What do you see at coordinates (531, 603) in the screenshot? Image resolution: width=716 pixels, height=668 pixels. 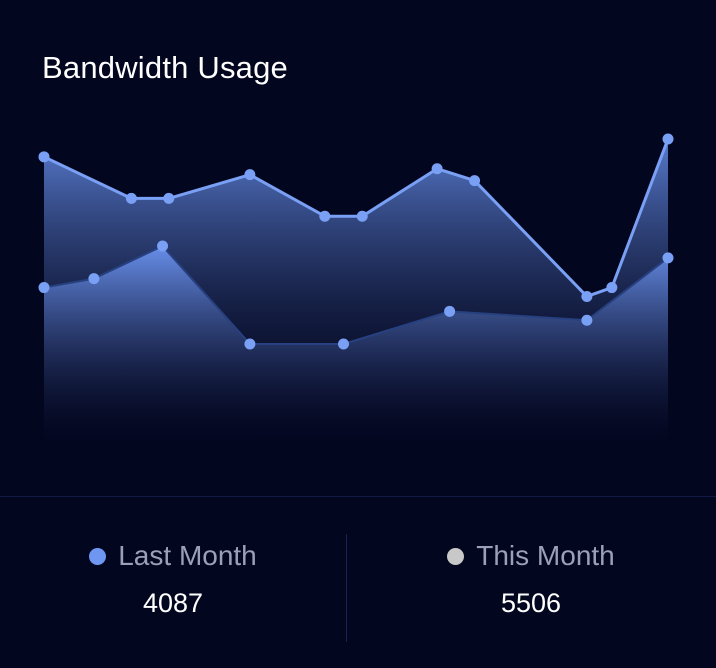 I see `legend-value-this-month: 5506` at bounding box center [531, 603].